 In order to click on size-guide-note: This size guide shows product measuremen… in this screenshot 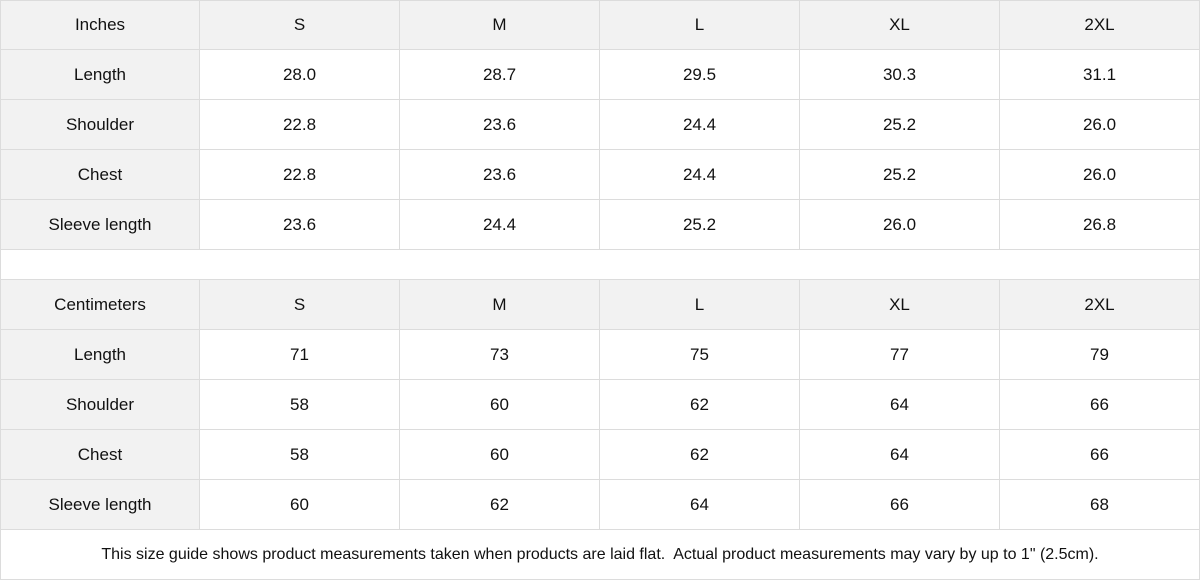, I will do `click(600, 555)`.